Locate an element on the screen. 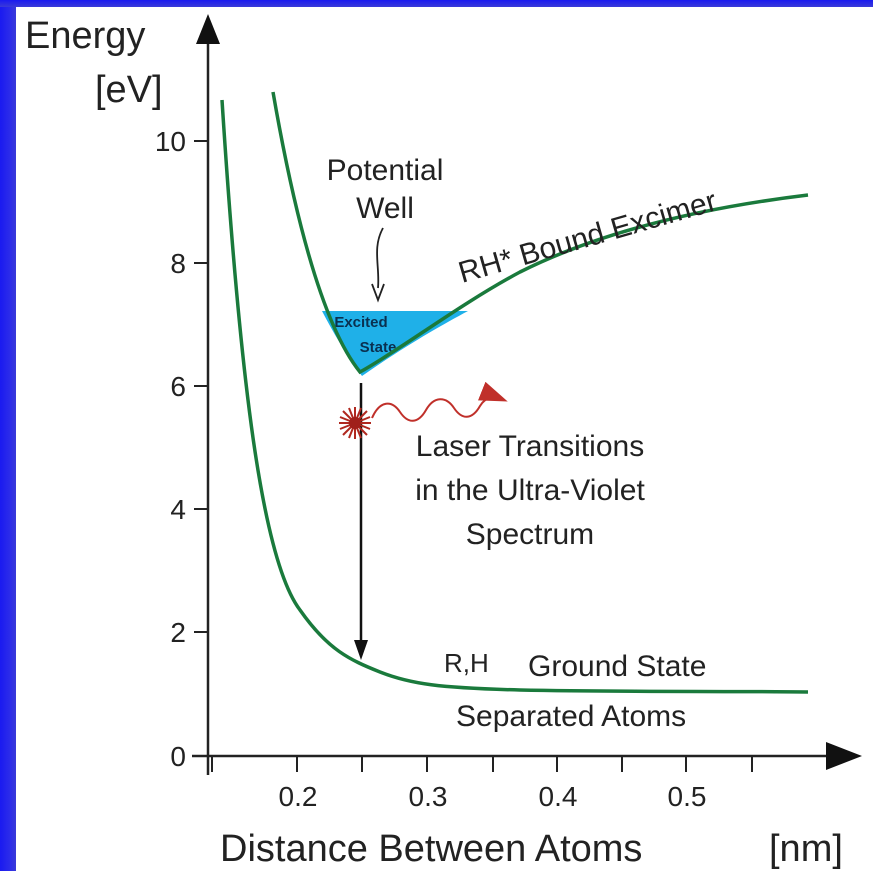  slide-border-left is located at coordinates (8, 435).